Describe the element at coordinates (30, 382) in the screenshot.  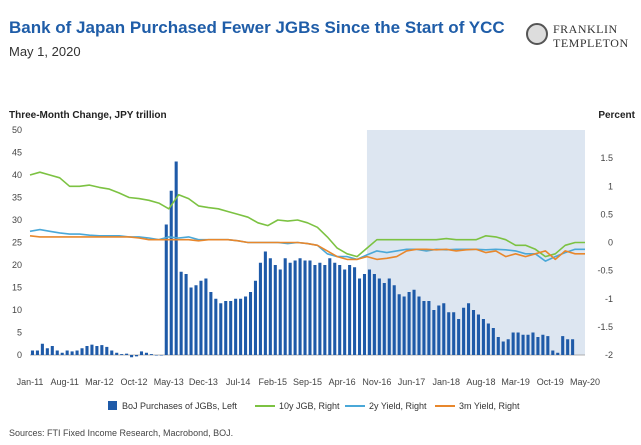
I see `x-tick-label: Jan-11` at that location.